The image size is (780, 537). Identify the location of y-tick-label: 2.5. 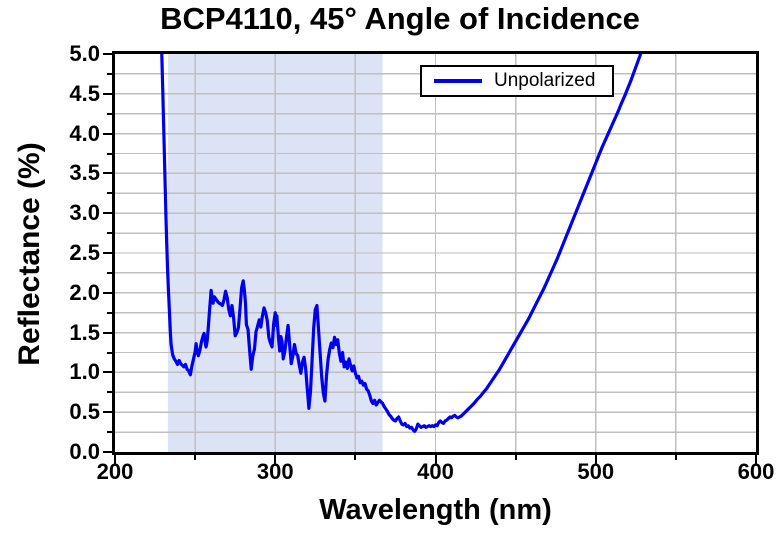
(84, 252).